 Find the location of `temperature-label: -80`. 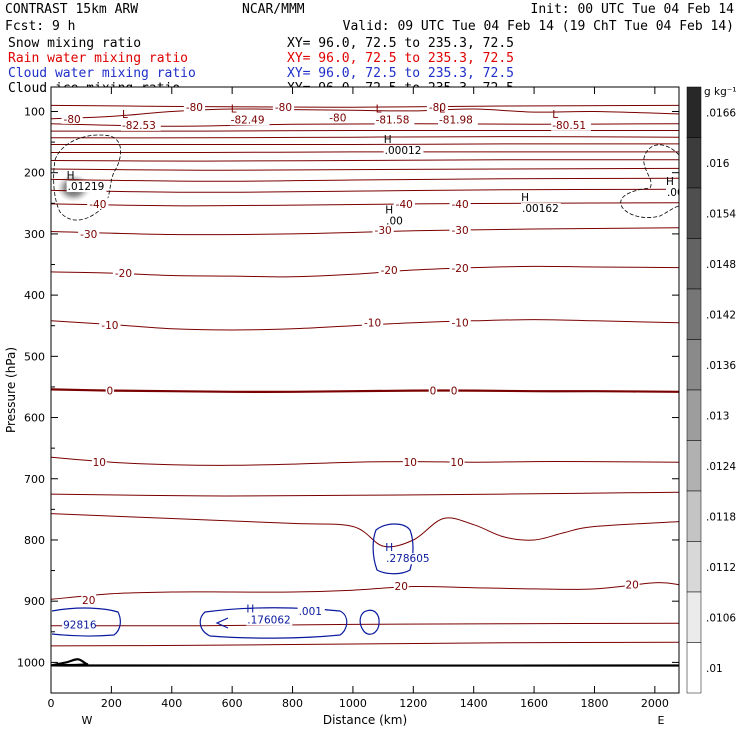

temperature-label: -80 is located at coordinates (283, 108).